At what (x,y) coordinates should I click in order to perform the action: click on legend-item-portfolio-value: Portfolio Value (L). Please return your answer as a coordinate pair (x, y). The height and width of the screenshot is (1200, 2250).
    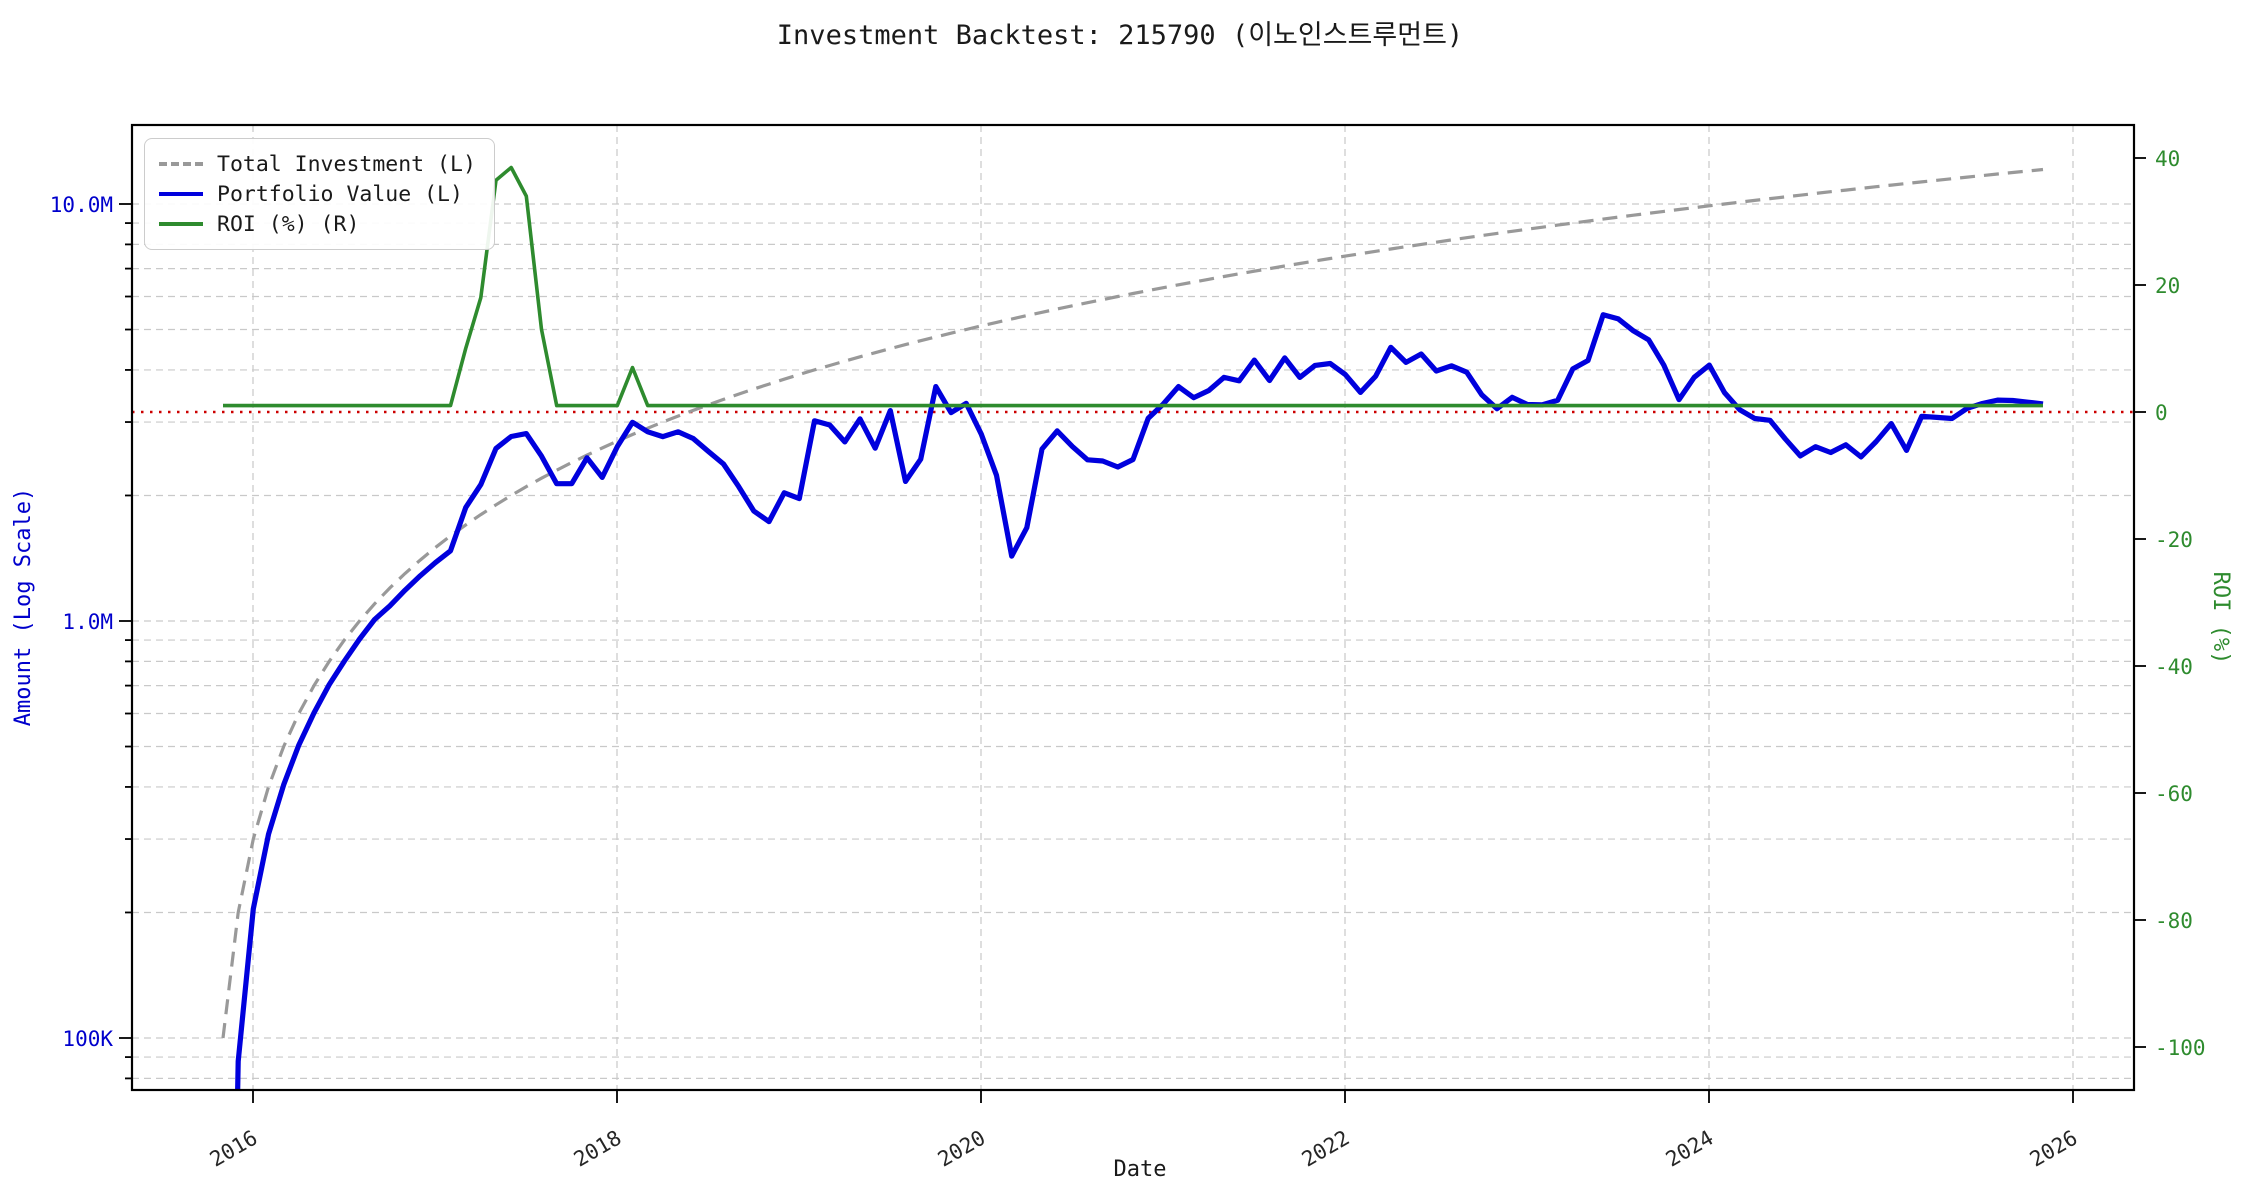
    Looking at the image, I should click on (317, 194).